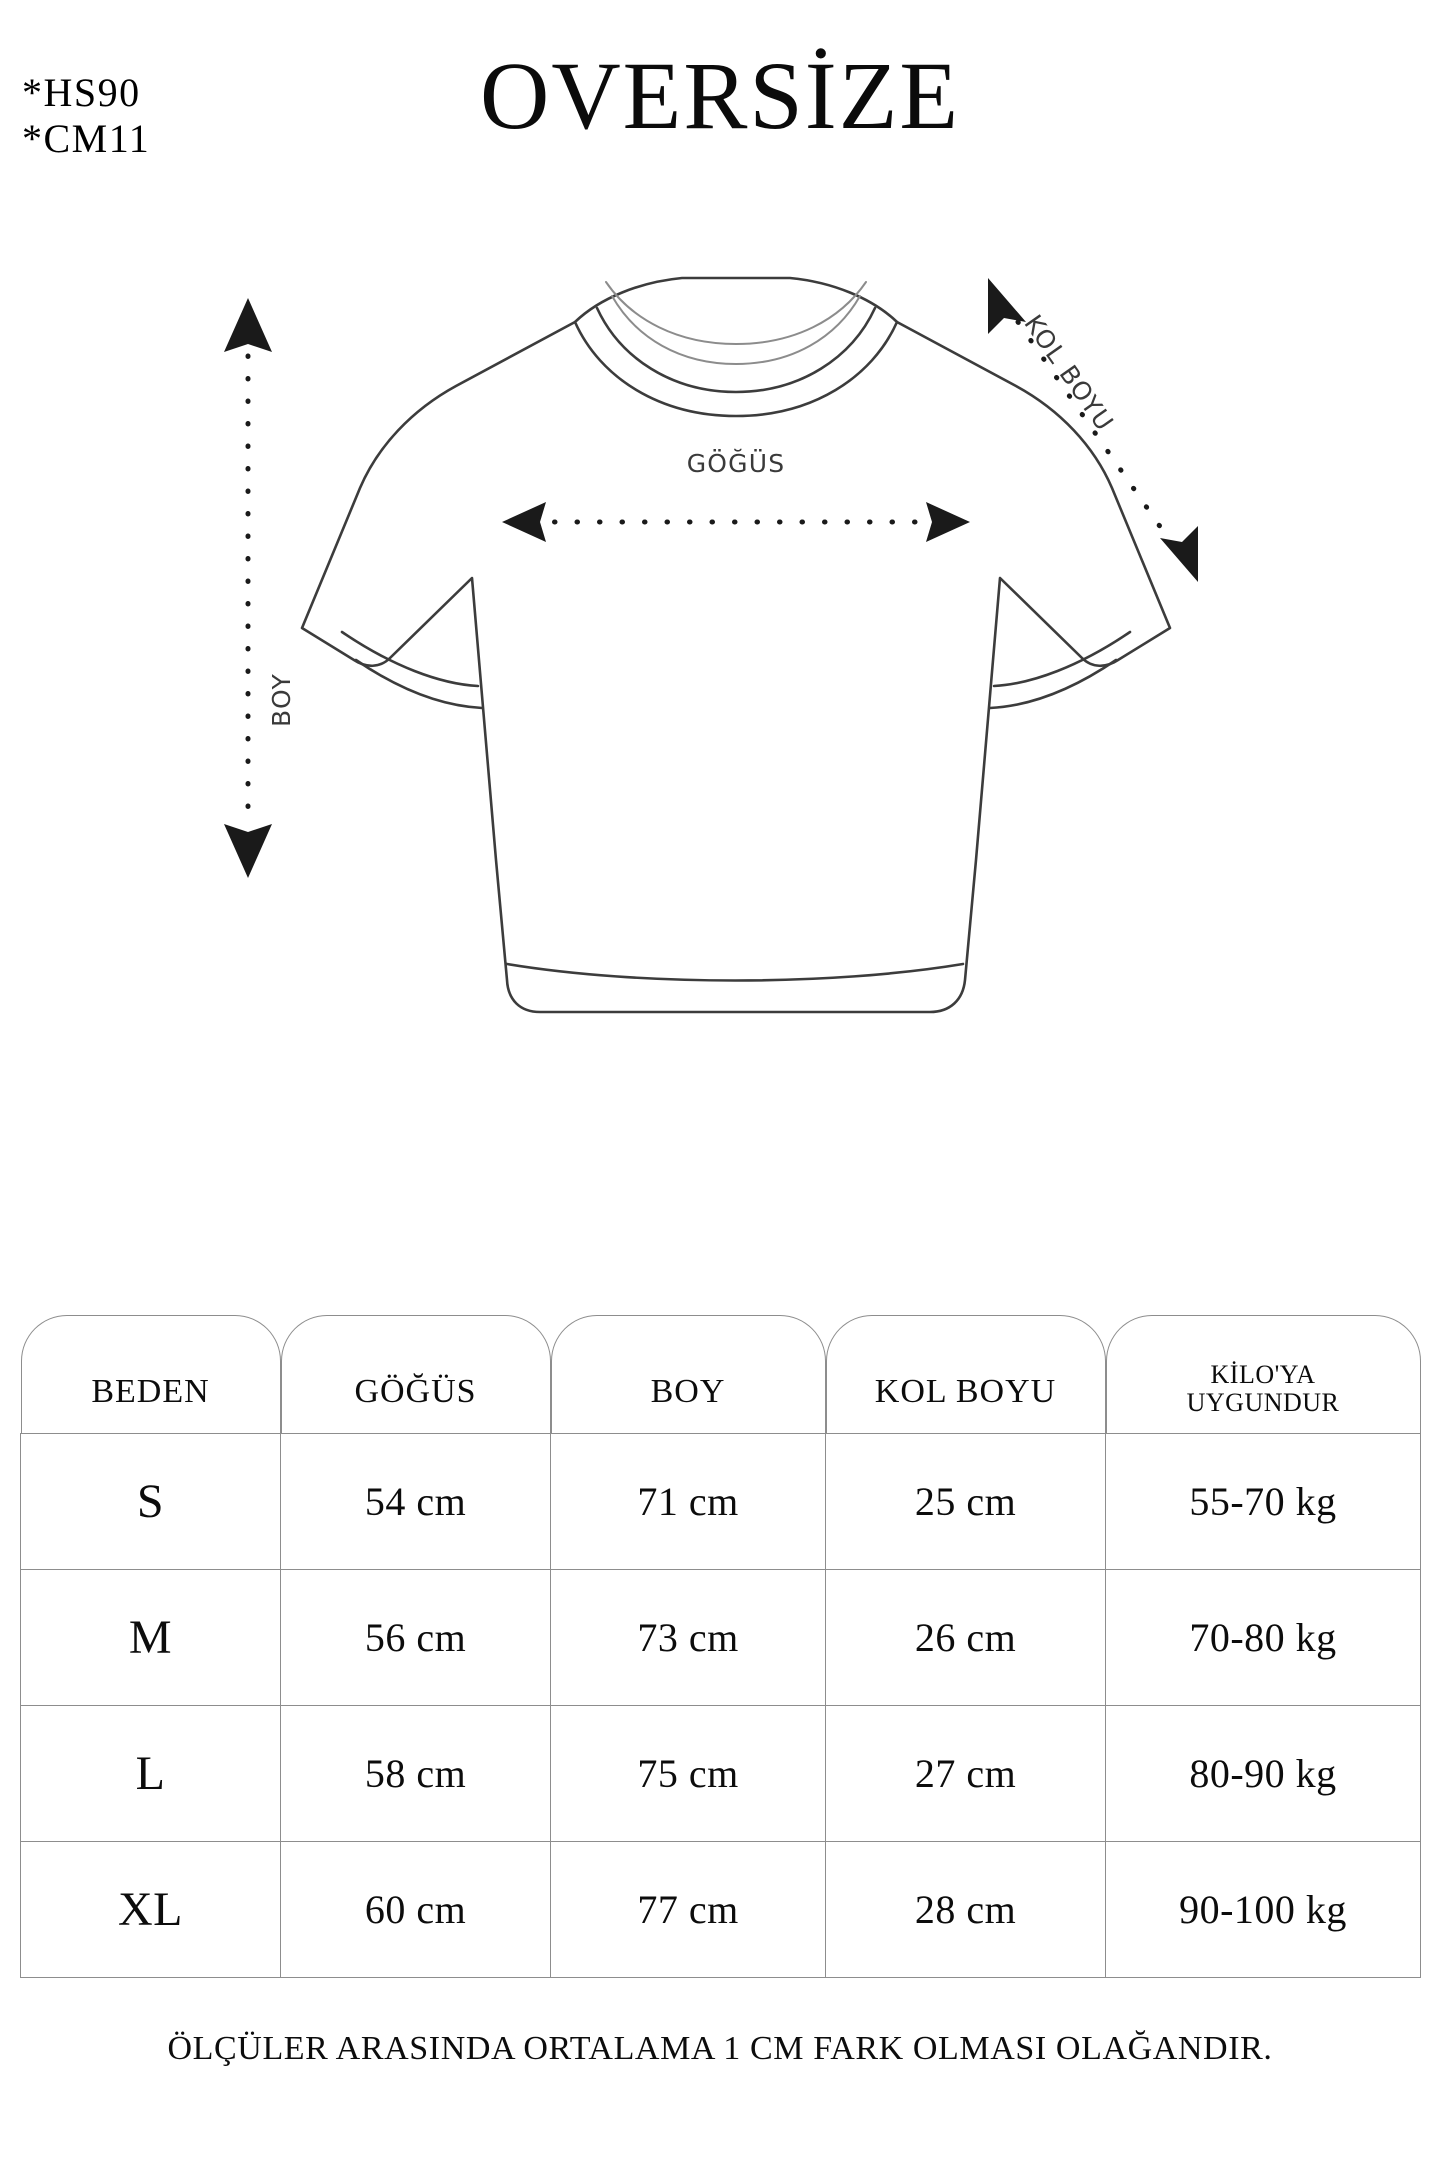 The height and width of the screenshot is (2160, 1440). I want to click on table-header-kilo-line-2: UYGUNDUR, so click(1263, 1402).